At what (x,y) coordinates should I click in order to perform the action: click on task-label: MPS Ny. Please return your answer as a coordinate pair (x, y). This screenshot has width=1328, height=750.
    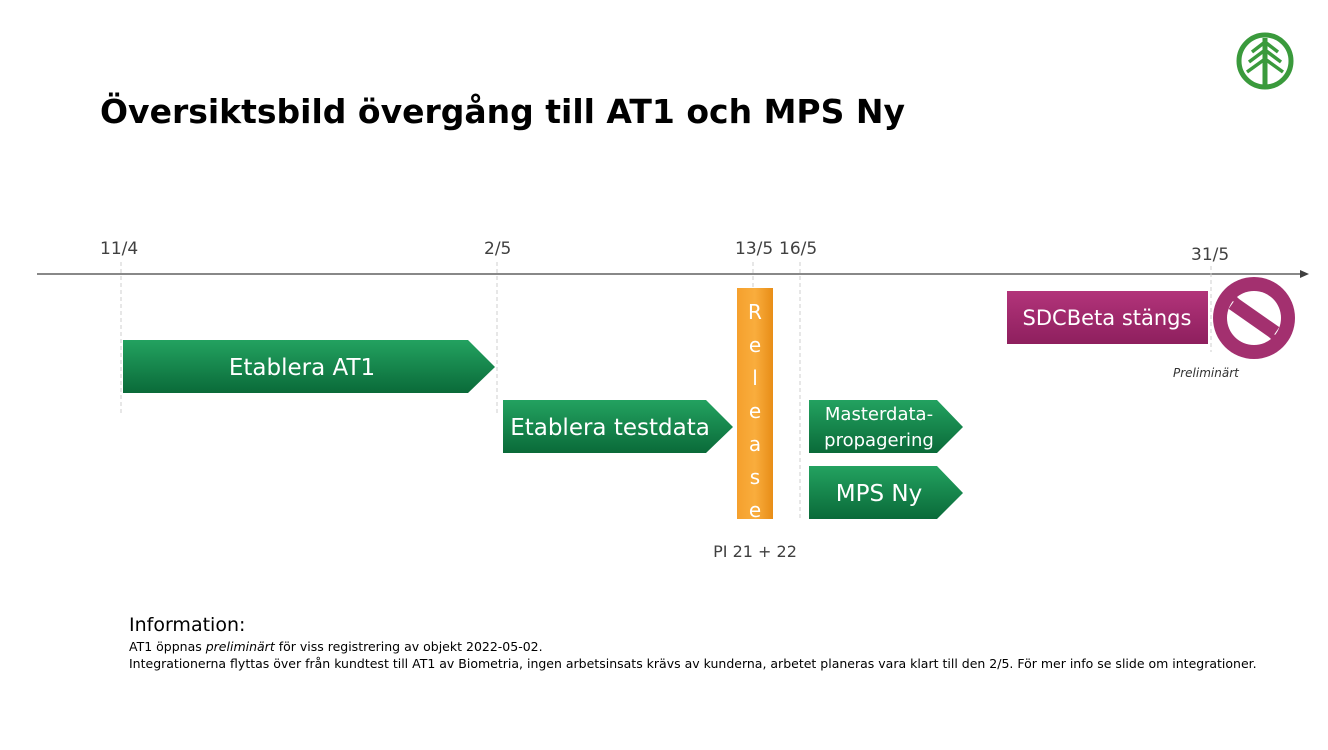
    Looking at the image, I should click on (879, 494).